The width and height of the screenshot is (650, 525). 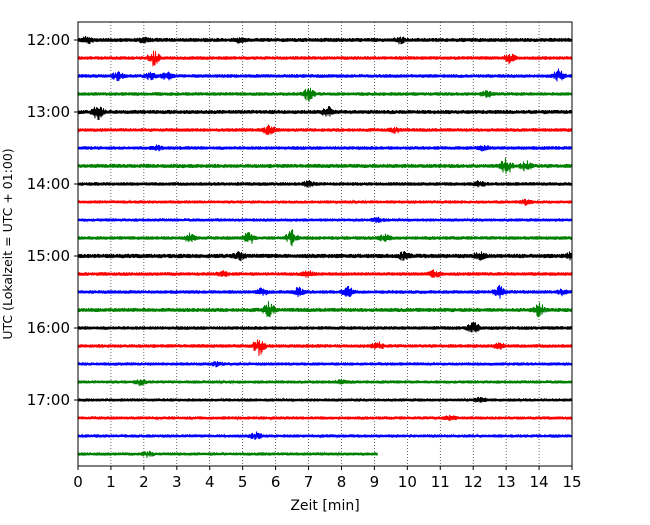 What do you see at coordinates (144, 482) in the screenshot?
I see `x-tick-label: 2` at bounding box center [144, 482].